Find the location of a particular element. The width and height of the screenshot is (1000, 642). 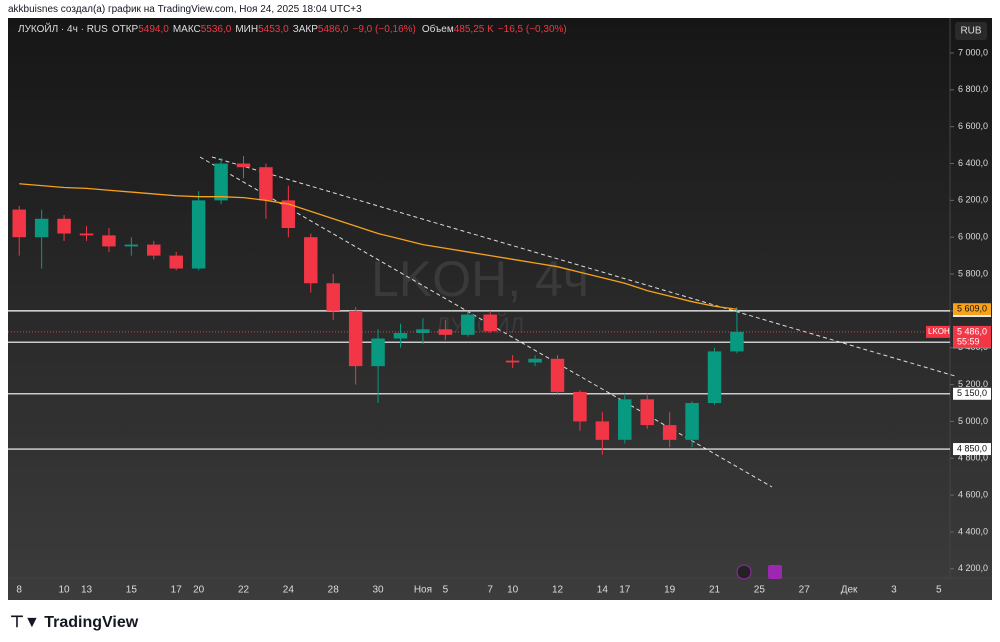

value: 5494,0 is located at coordinates (153, 29).